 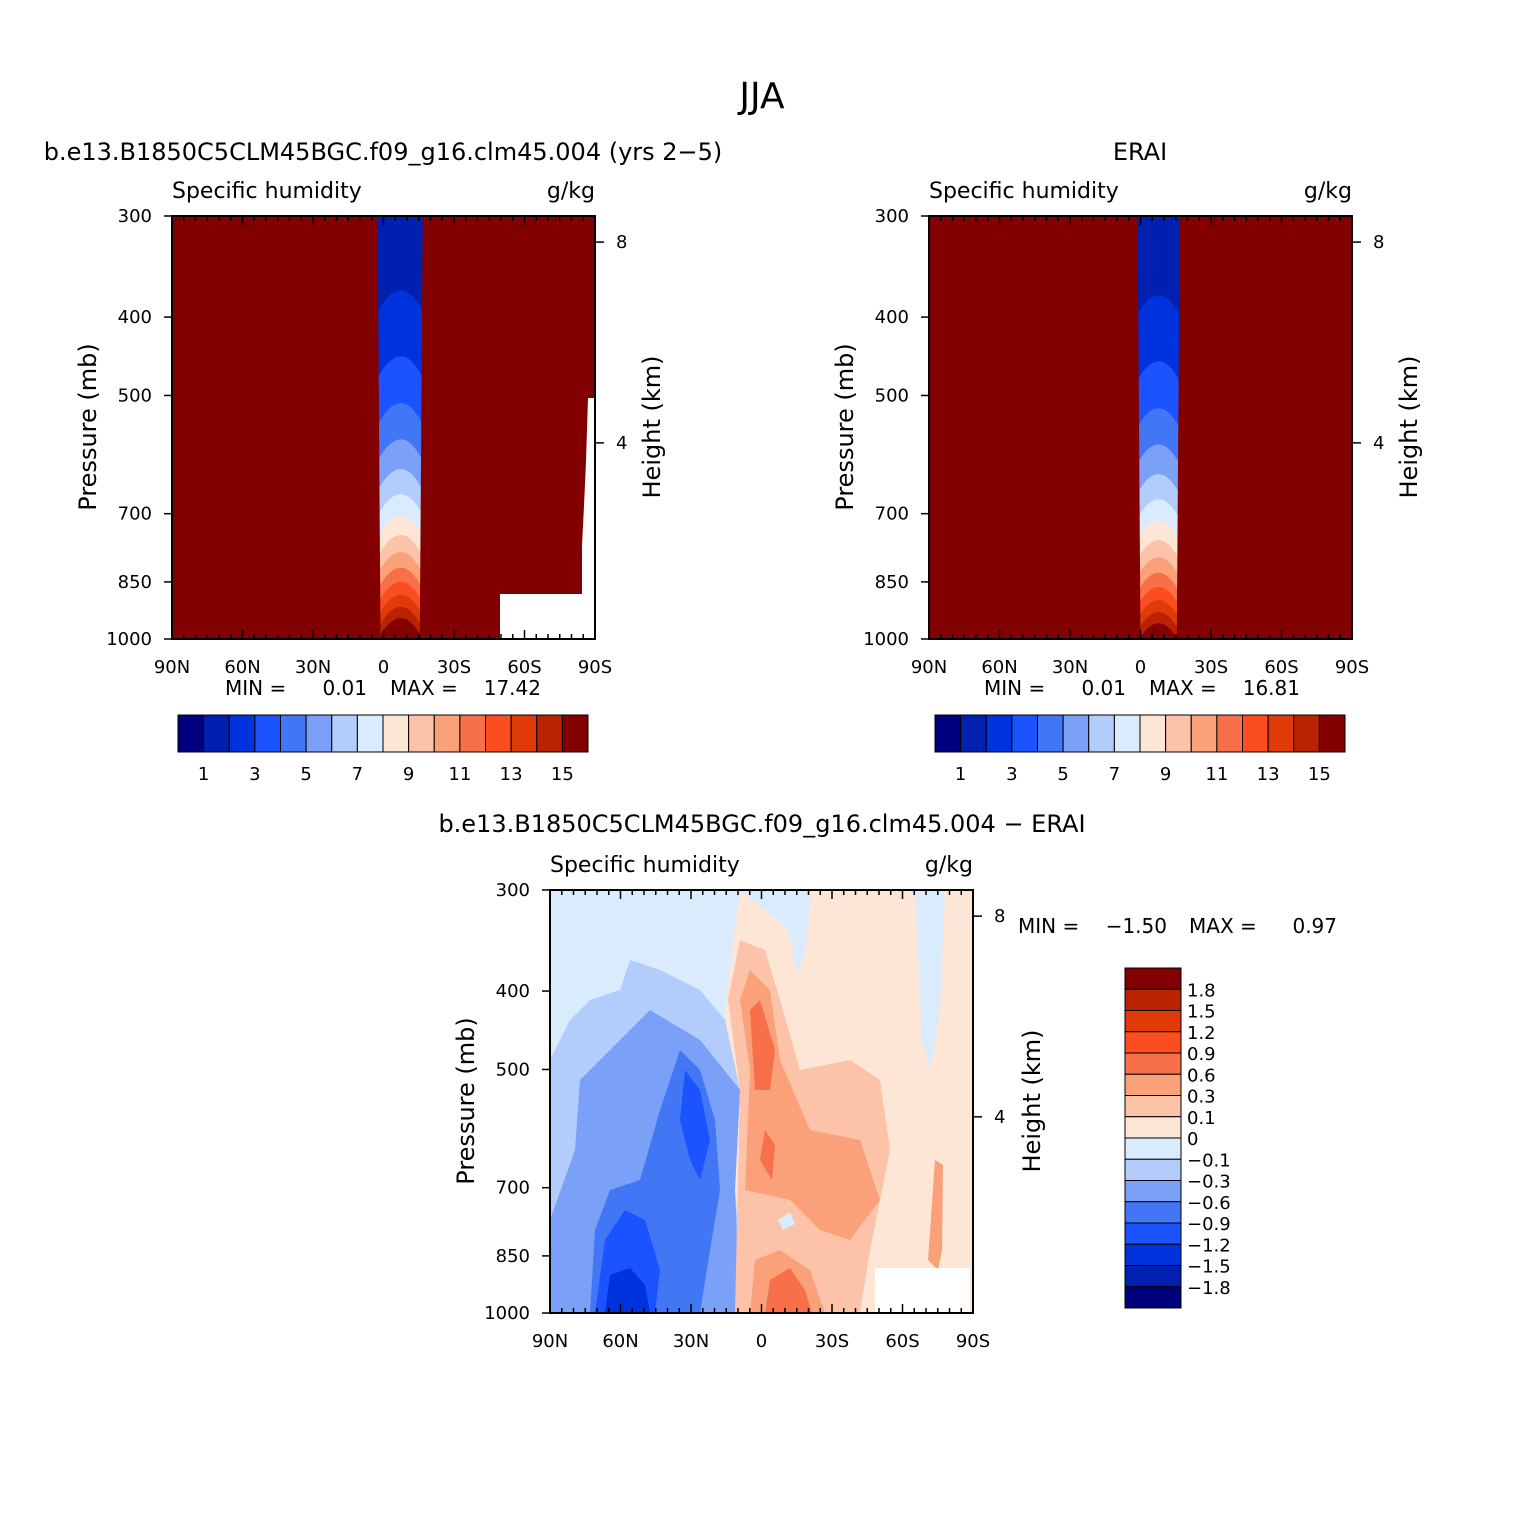 What do you see at coordinates (1201, 990) in the screenshot?
I see `colorbar-label: 1.8` at bounding box center [1201, 990].